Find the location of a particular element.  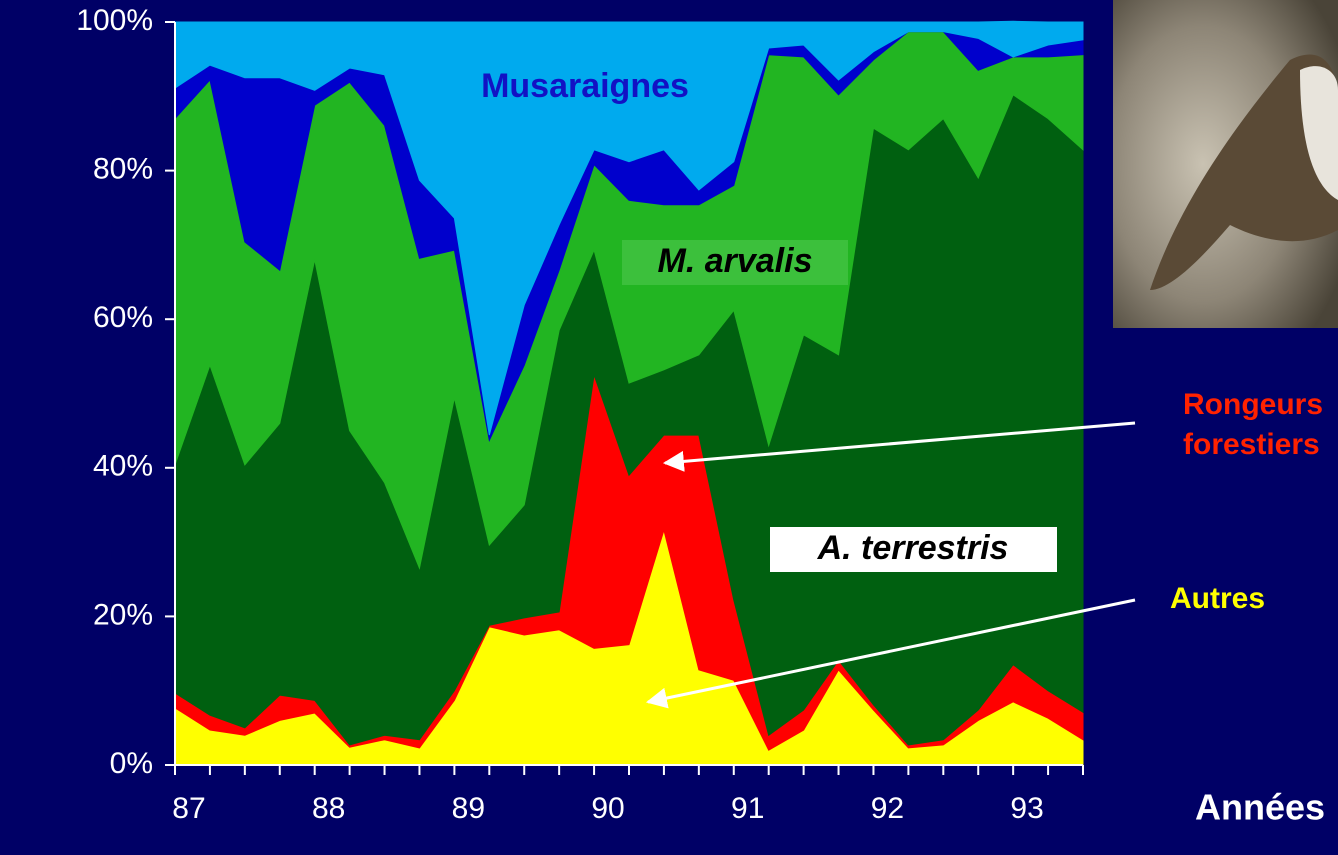

y-tick-label: 0% is located at coordinates (131, 763).